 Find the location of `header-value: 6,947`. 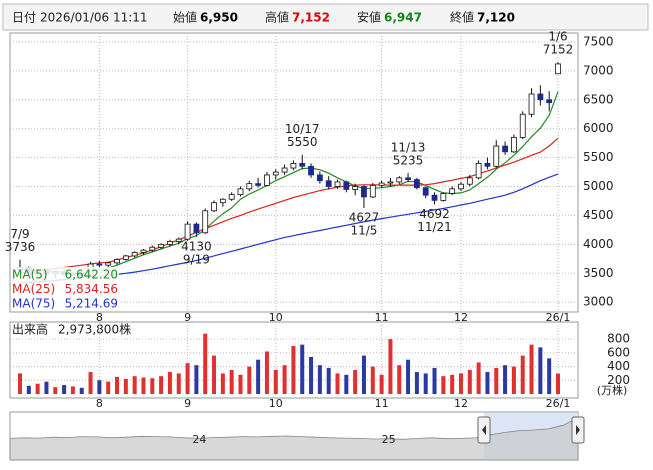

header-value: 6,947 is located at coordinates (403, 18).